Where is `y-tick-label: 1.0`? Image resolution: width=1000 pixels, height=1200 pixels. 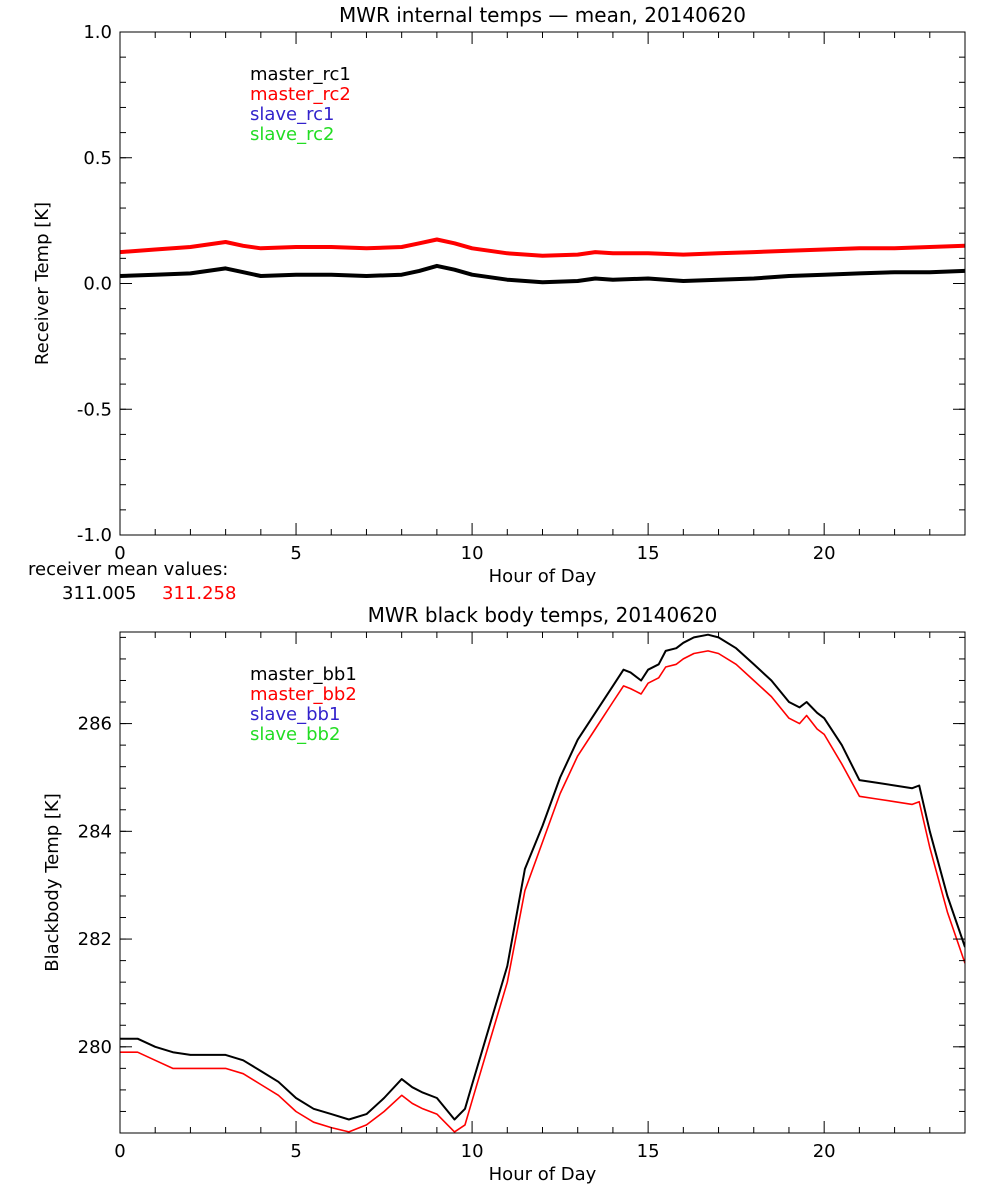 y-tick-label: 1.0 is located at coordinates (97, 32).